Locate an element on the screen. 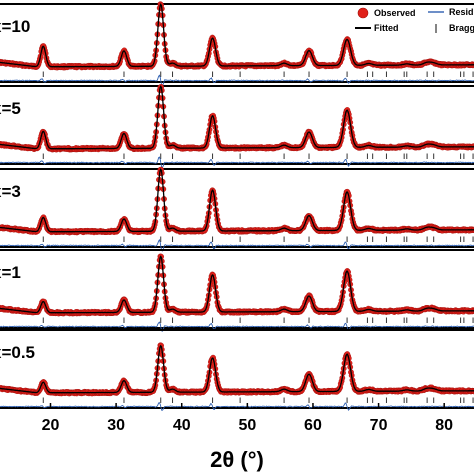 The height and width of the screenshot is (474, 474). panel-label: x=5 is located at coordinates (10, 108).